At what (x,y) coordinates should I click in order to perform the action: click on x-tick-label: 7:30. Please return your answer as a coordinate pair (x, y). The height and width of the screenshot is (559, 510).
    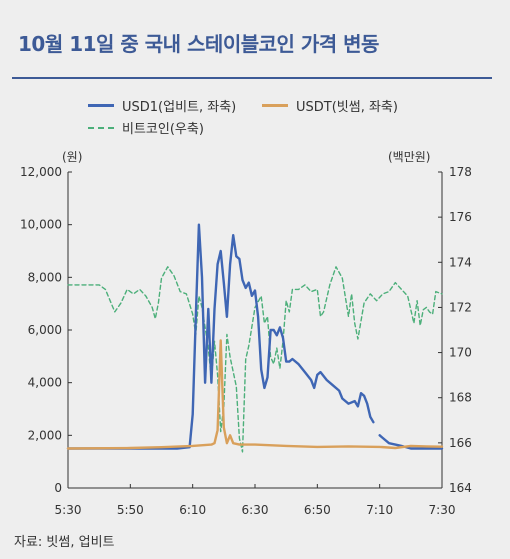
    Looking at the image, I should click on (442, 510).